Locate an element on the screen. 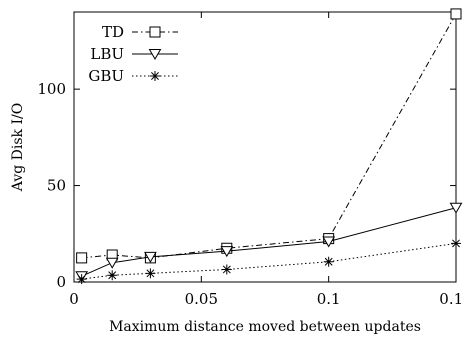 The width and height of the screenshot is (464, 338). y-tick-label: 50 is located at coordinates (56, 186).